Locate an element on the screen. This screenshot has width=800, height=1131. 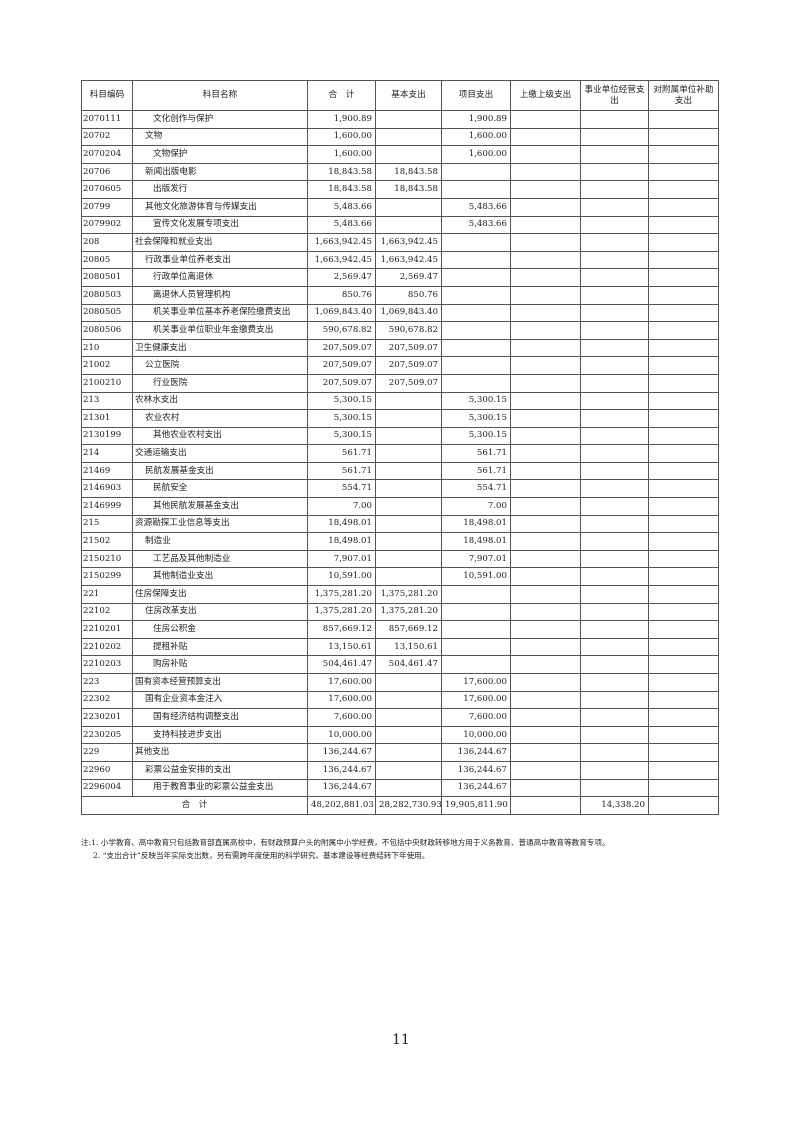
subject-code: 20799 is located at coordinates (107, 207).